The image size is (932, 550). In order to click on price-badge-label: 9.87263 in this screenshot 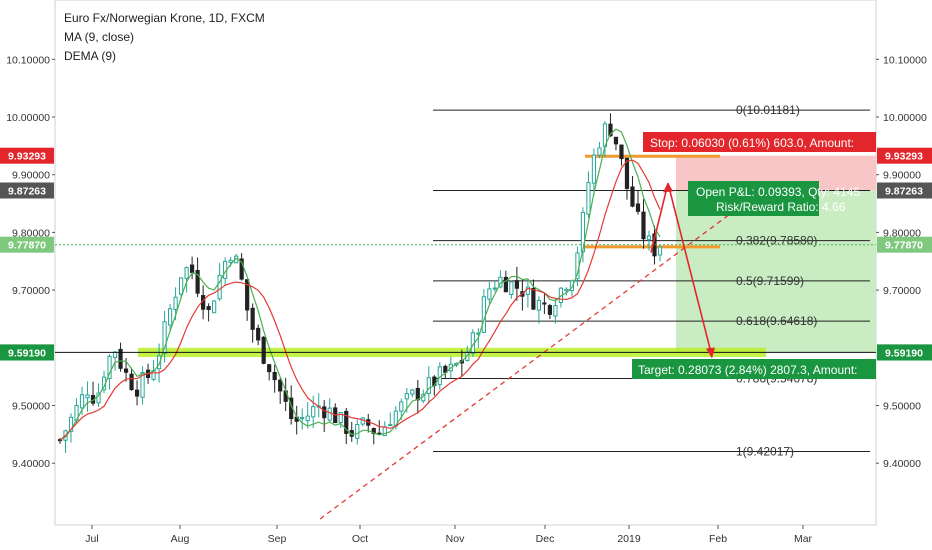, I will do `click(27, 191)`.